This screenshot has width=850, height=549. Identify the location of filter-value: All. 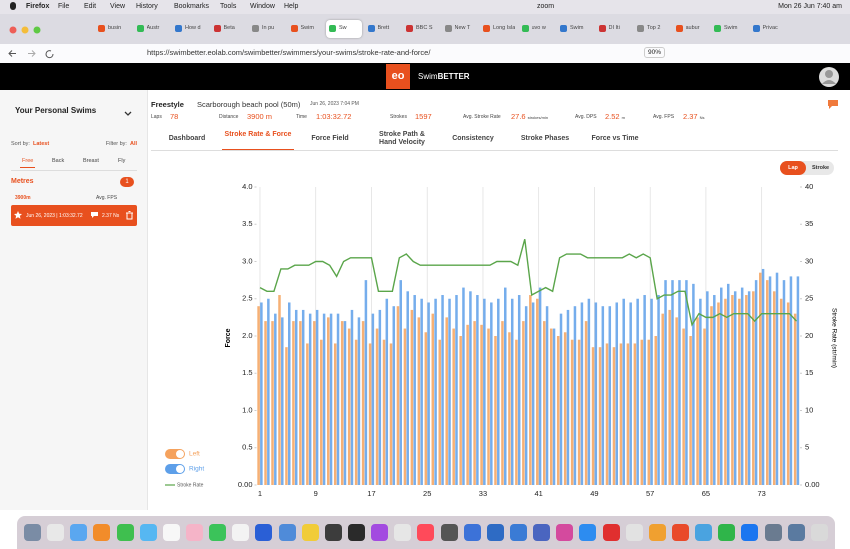
(133, 144).